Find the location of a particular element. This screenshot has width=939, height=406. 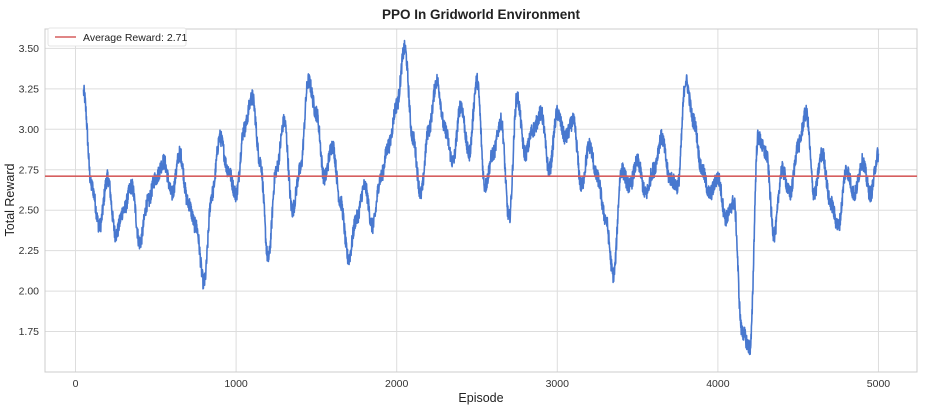

x-tick-label: 1000 is located at coordinates (236, 384).